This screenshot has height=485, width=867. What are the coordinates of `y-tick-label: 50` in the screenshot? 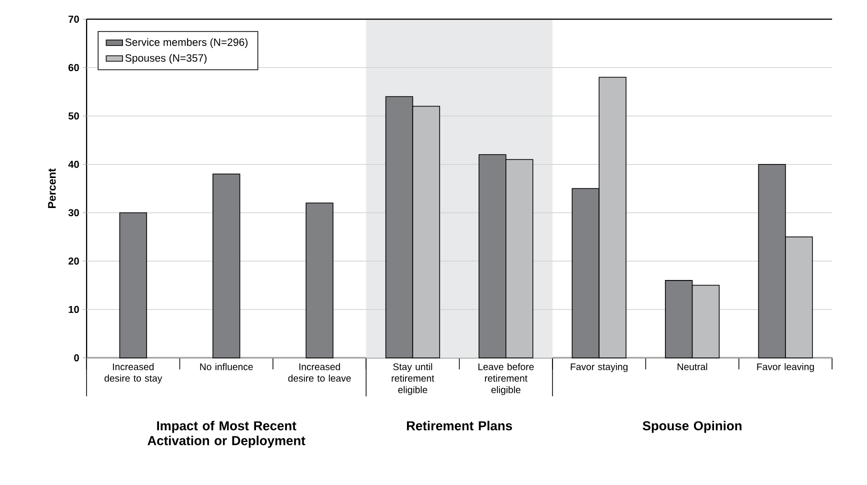 It's located at (73, 116).